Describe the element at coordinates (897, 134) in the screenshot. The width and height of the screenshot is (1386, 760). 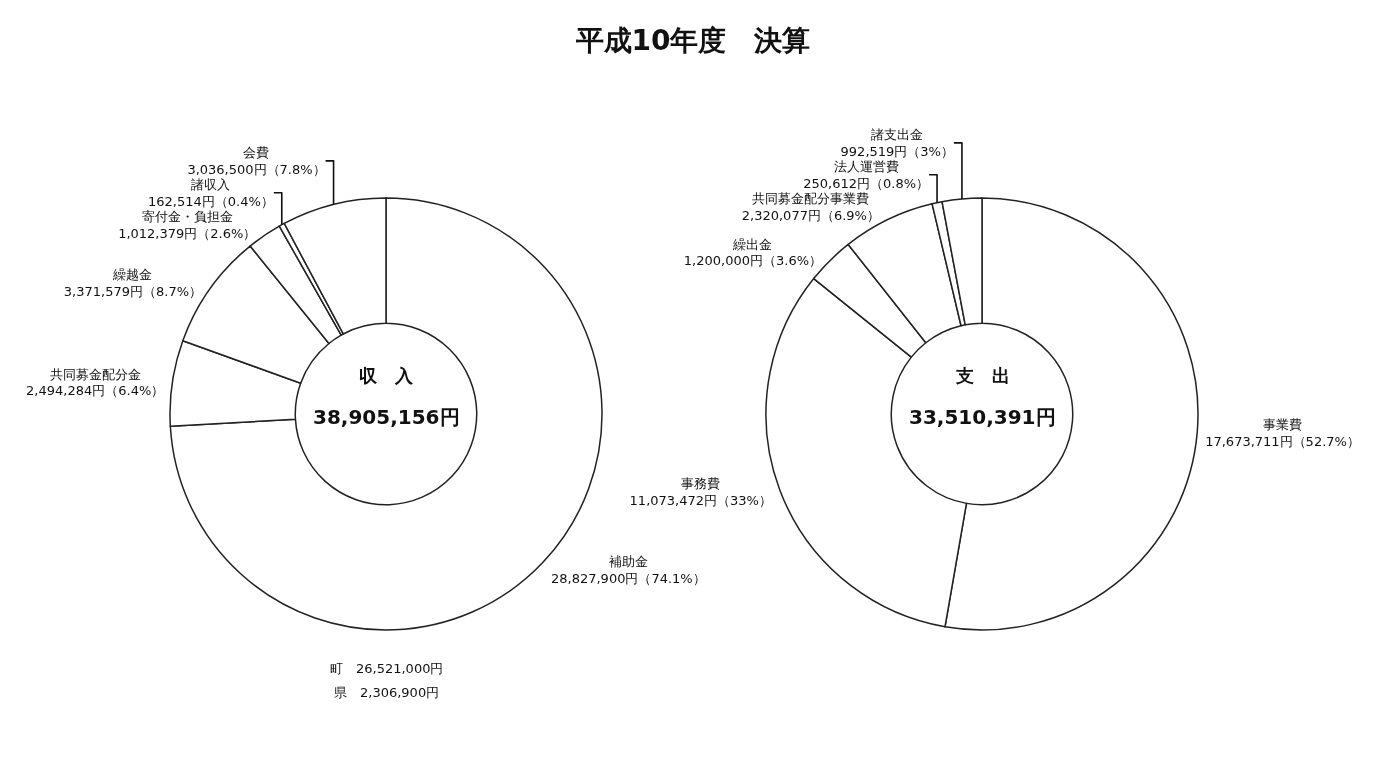
I see `slice-label: 諸支出金` at that location.